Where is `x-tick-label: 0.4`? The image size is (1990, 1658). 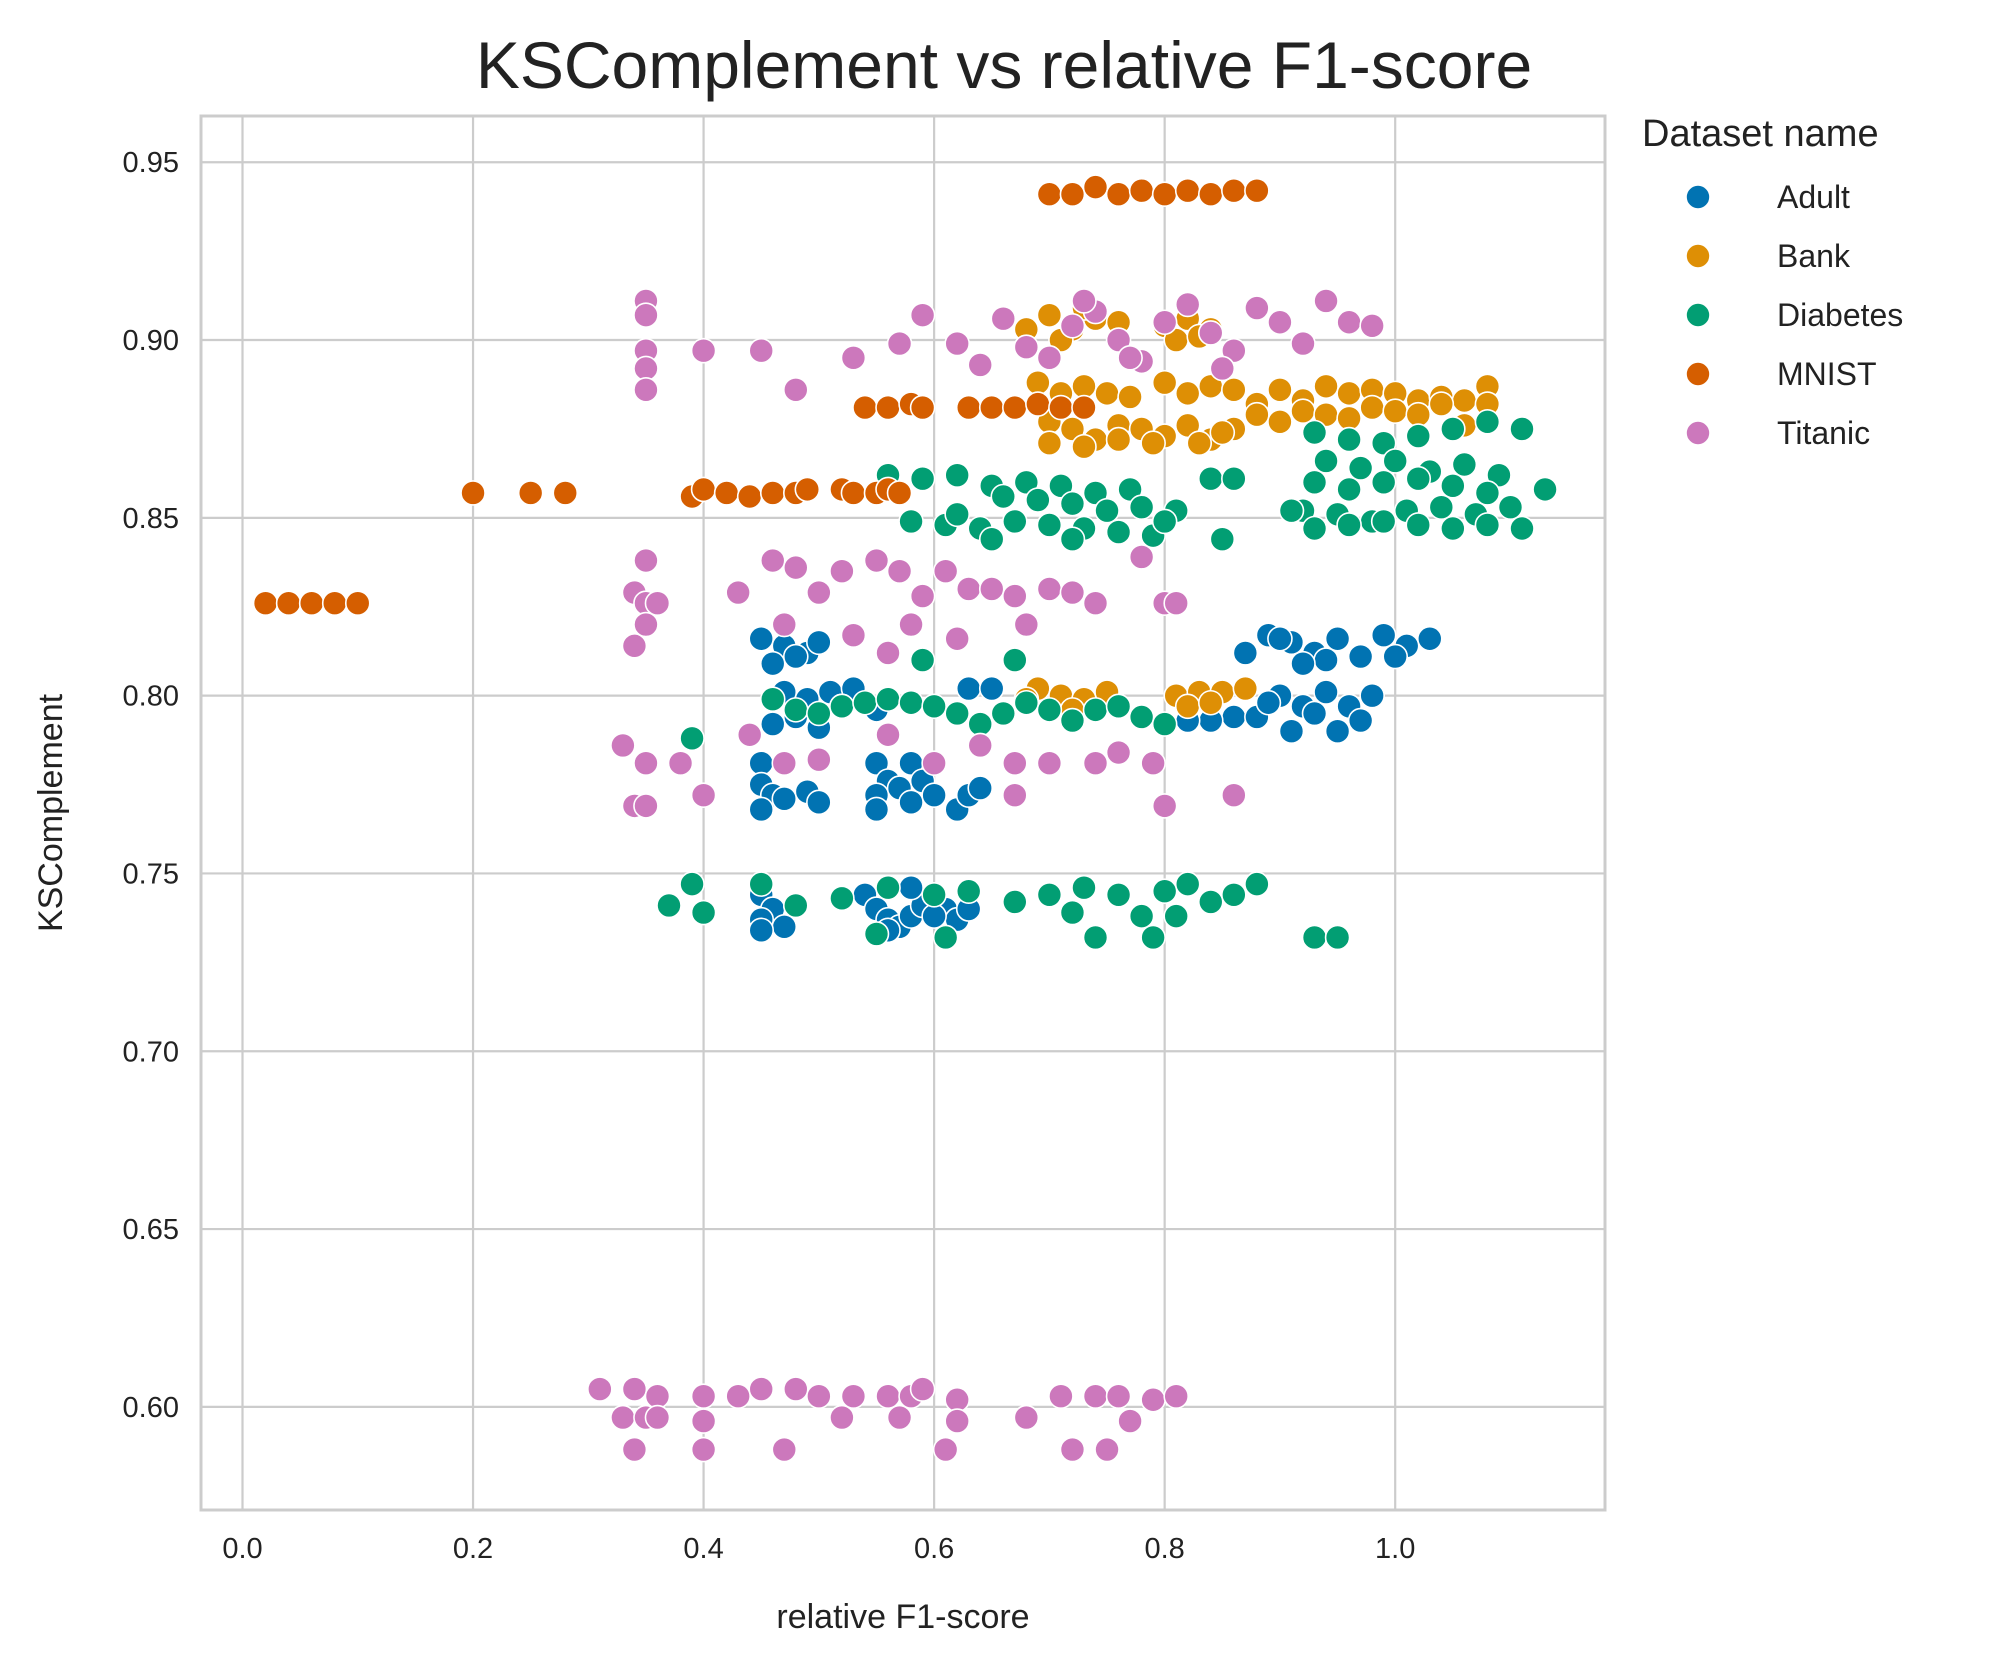
x-tick-label: 0.4 is located at coordinates (703, 1549).